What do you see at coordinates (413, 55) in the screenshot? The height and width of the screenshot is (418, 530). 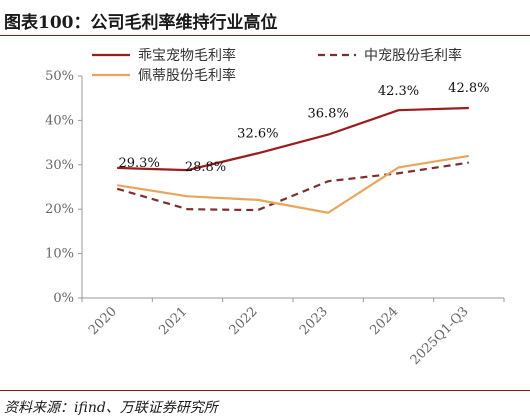 I see `legend-label-1: 中宠股份毛利率` at bounding box center [413, 55].